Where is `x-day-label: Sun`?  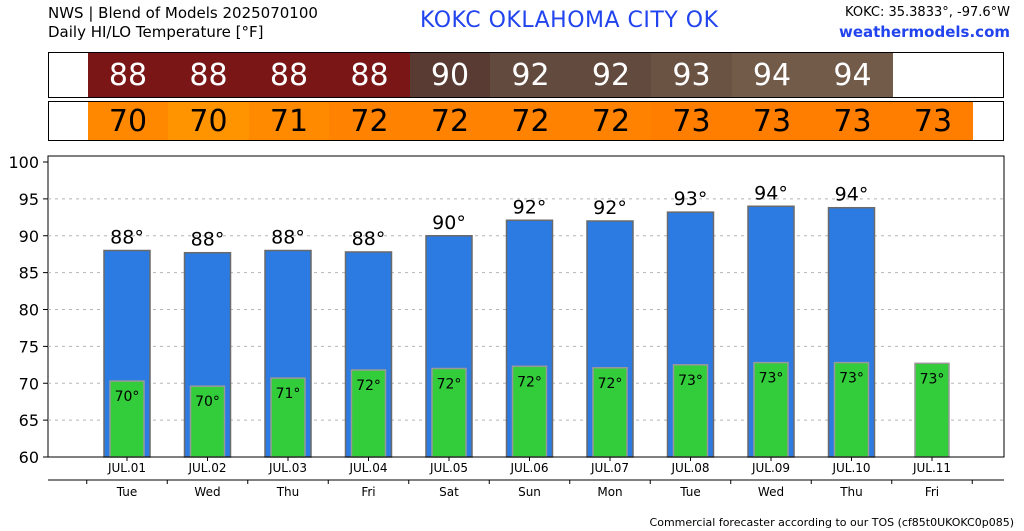 x-day-label: Sun is located at coordinates (529, 492).